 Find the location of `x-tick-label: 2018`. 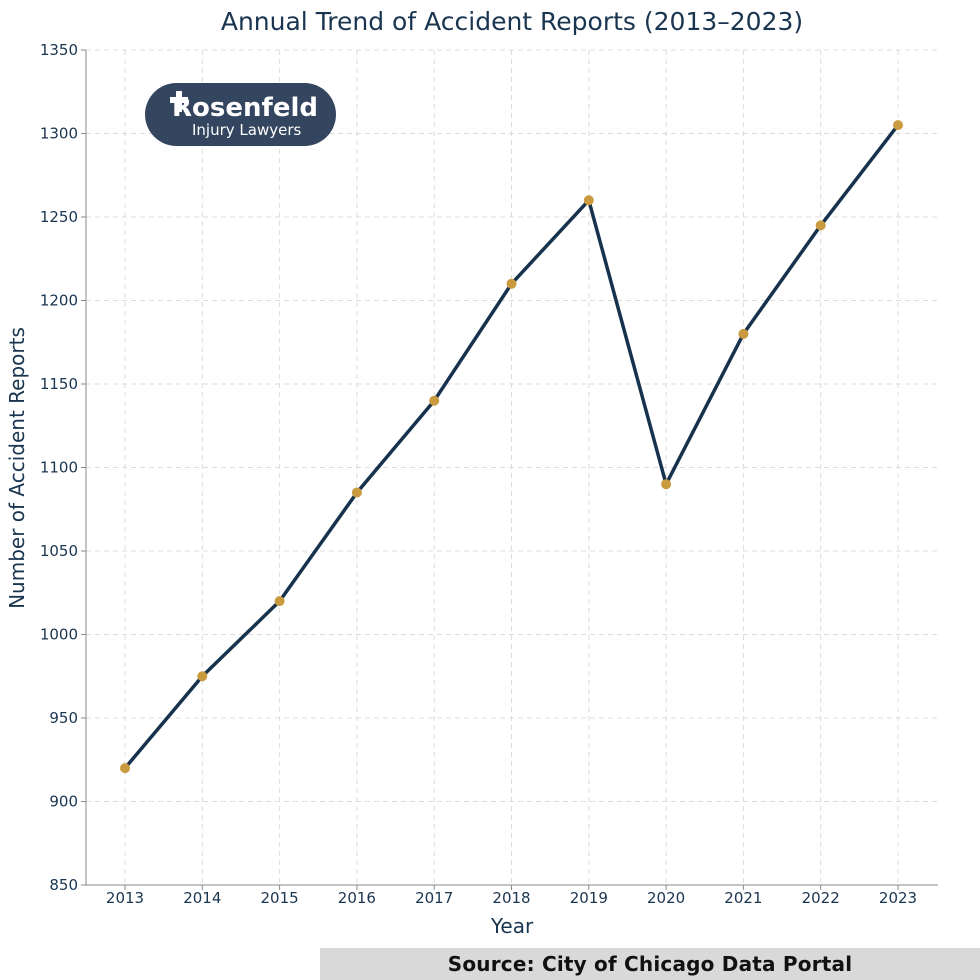

x-tick-label: 2018 is located at coordinates (511, 898).